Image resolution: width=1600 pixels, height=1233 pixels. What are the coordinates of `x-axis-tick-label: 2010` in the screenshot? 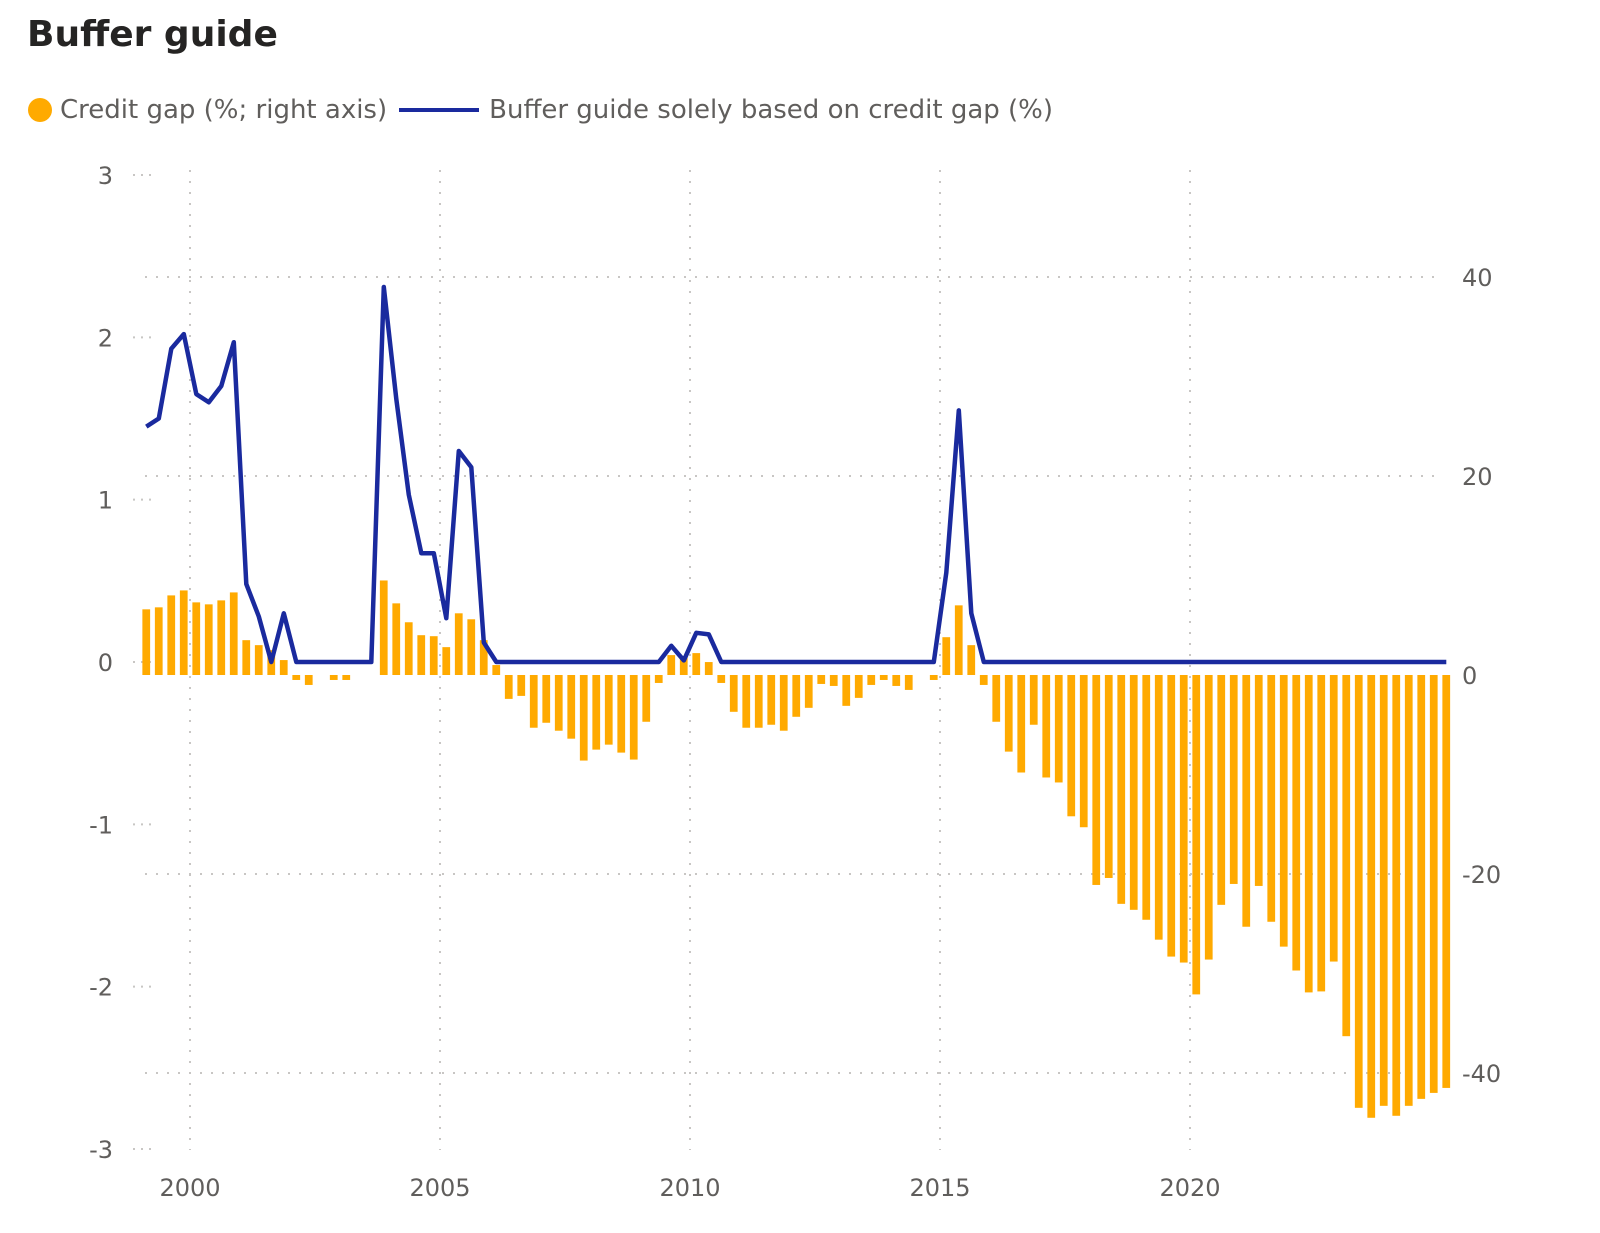 It's located at (689, 1188).